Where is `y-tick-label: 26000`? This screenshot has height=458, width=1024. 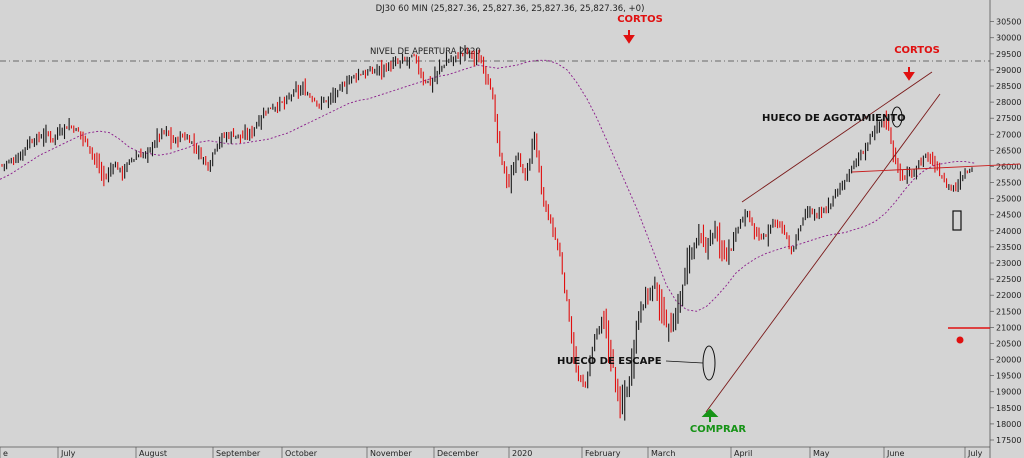
y-tick-label: 26000 is located at coordinates (1008, 166).